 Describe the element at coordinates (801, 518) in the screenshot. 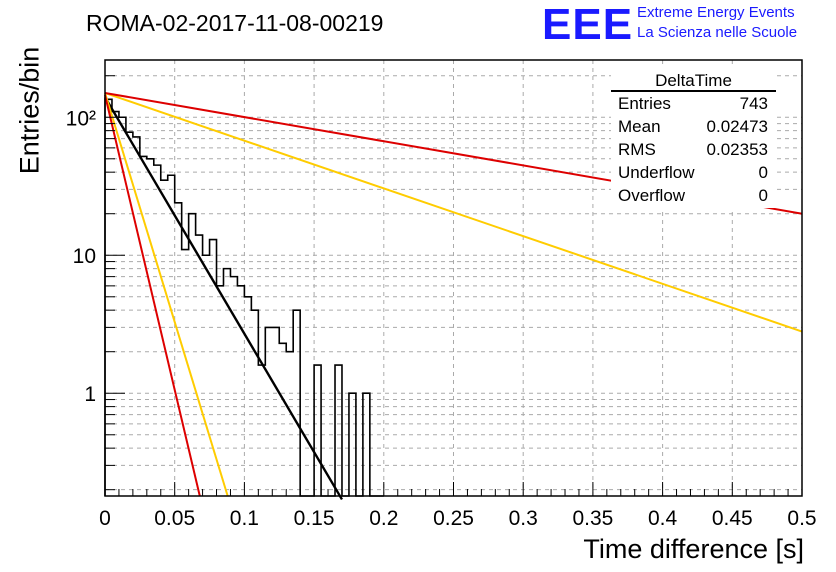

I see `x-tick-label: 0.5` at that location.